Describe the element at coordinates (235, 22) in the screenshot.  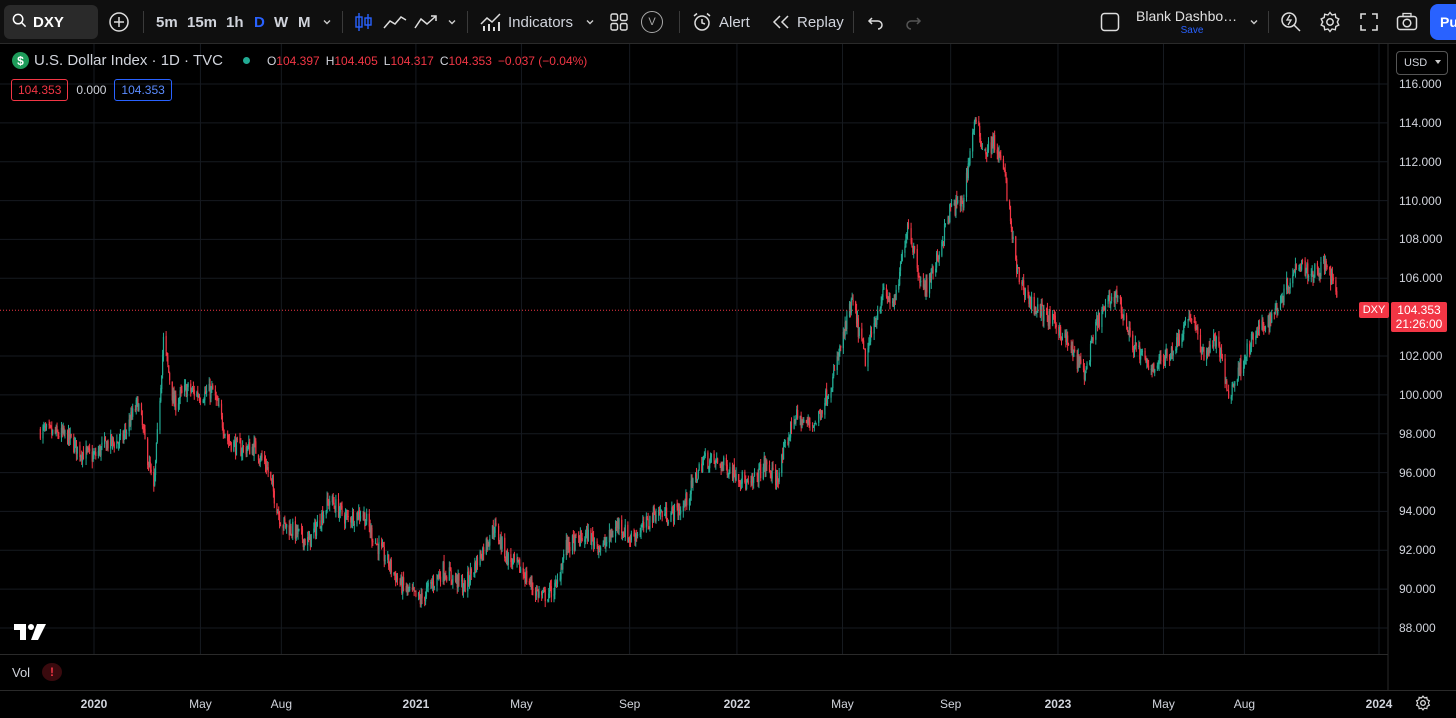
I see `tf-1h: 1h` at that location.